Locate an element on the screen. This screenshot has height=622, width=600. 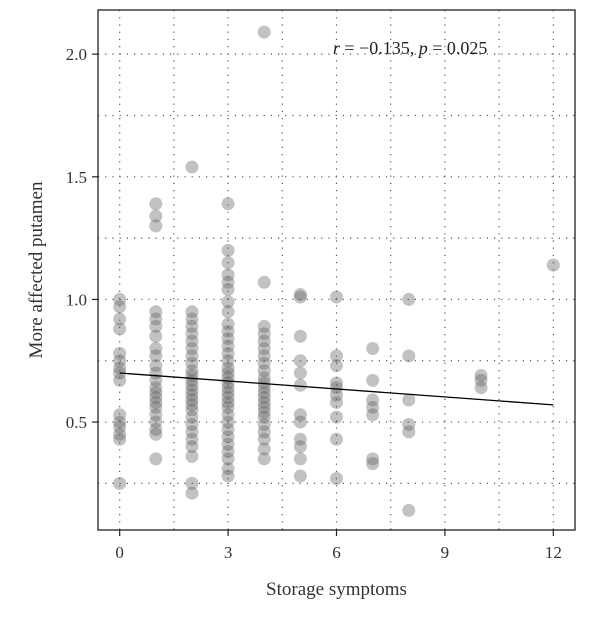
y-tick-label: 1.0 is located at coordinates (76, 299).